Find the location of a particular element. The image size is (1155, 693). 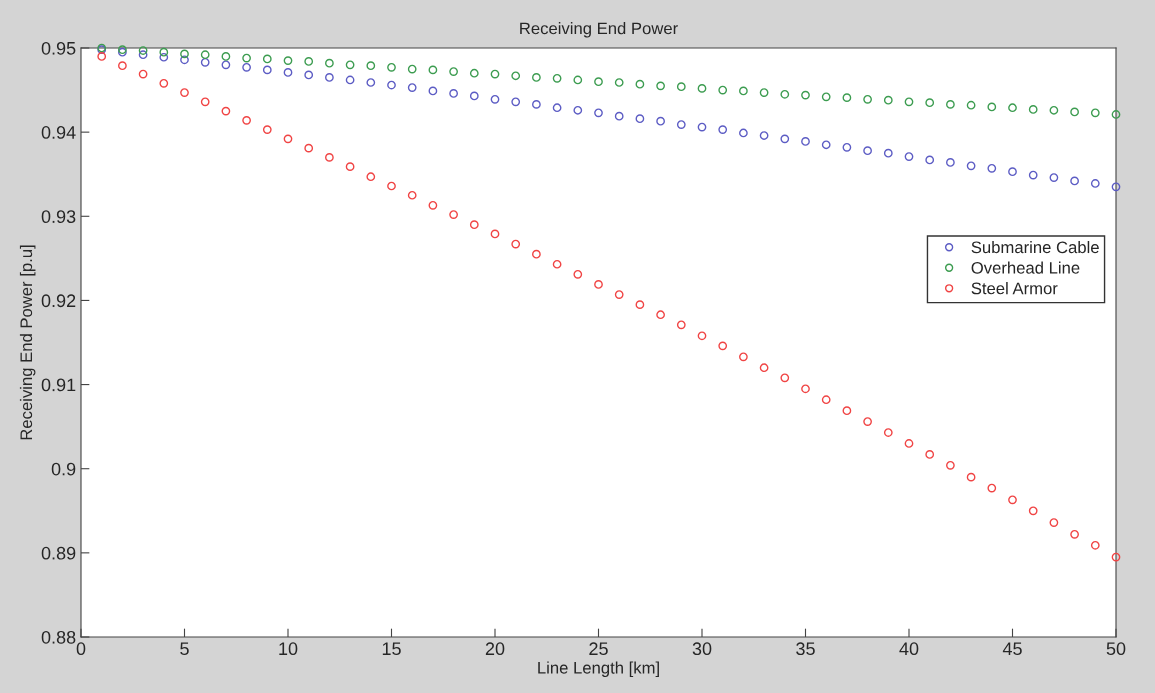

x-tick-label: 20 is located at coordinates (495, 649).